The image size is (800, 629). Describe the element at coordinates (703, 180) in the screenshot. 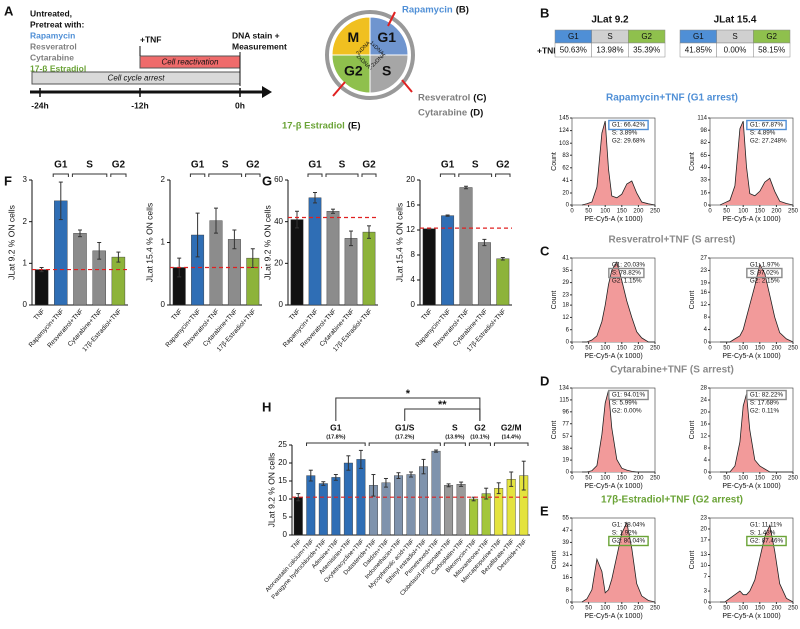

I see `y-tick-label: 33` at that location.